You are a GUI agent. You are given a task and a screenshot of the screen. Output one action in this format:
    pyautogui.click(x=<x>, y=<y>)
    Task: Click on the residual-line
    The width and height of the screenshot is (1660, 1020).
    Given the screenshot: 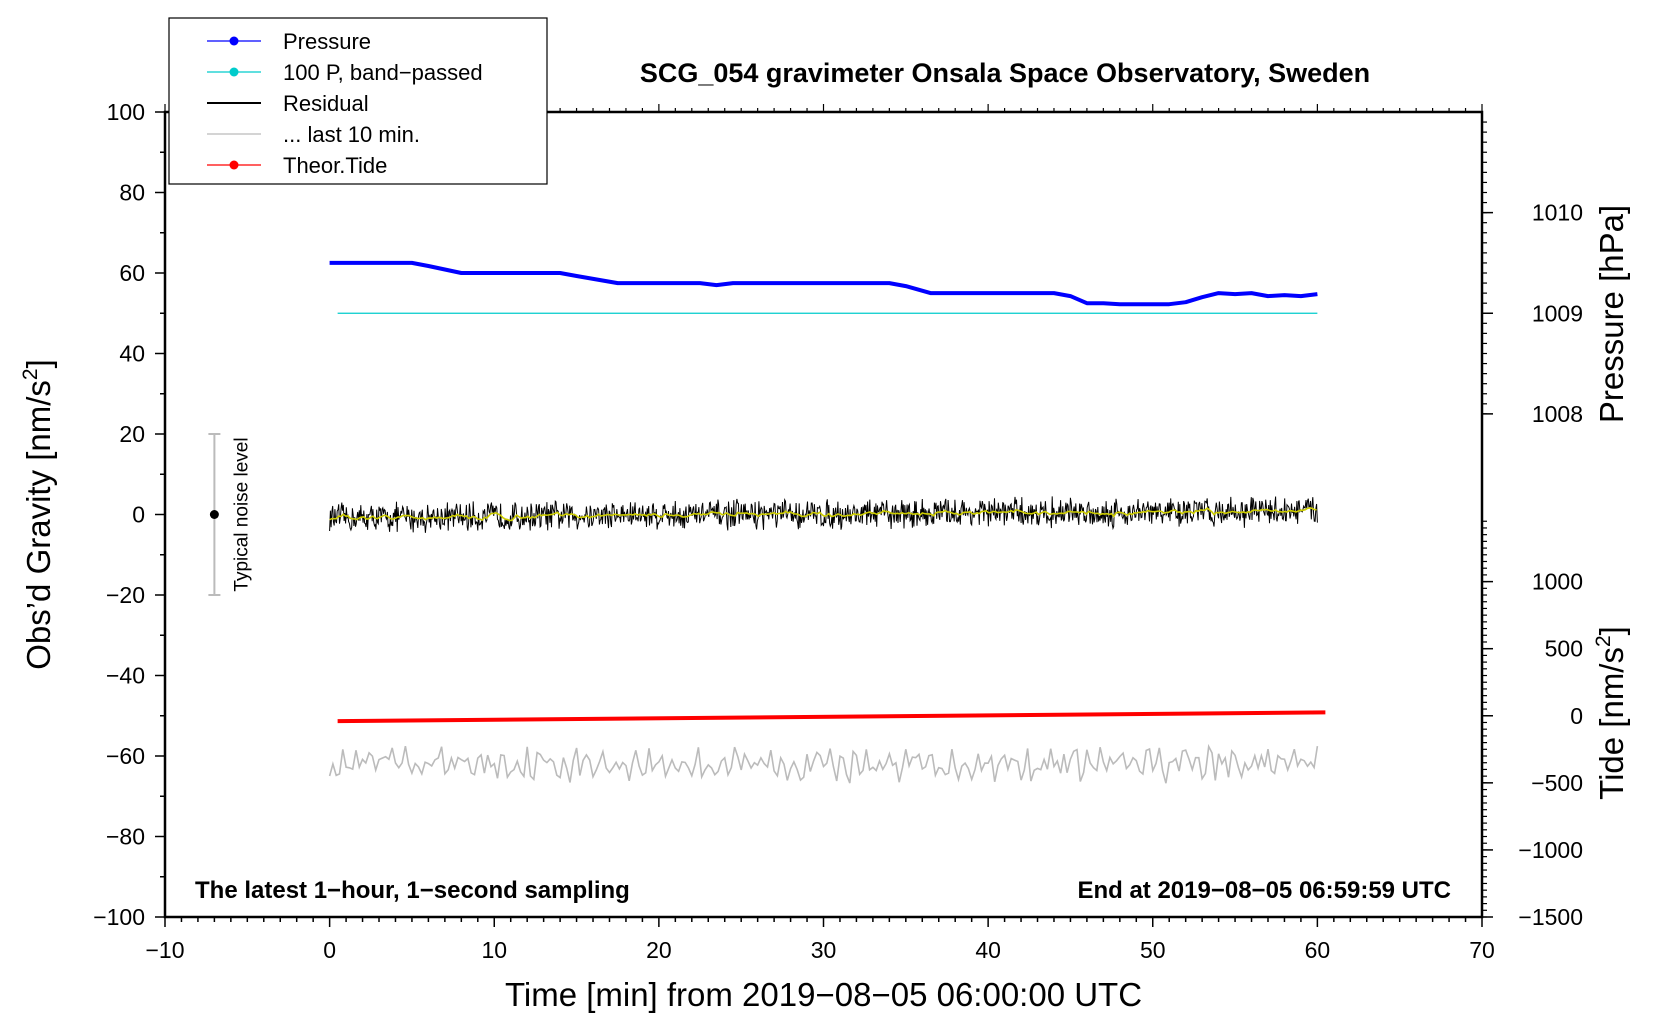 What is the action you would take?
    pyautogui.click(x=823, y=514)
    